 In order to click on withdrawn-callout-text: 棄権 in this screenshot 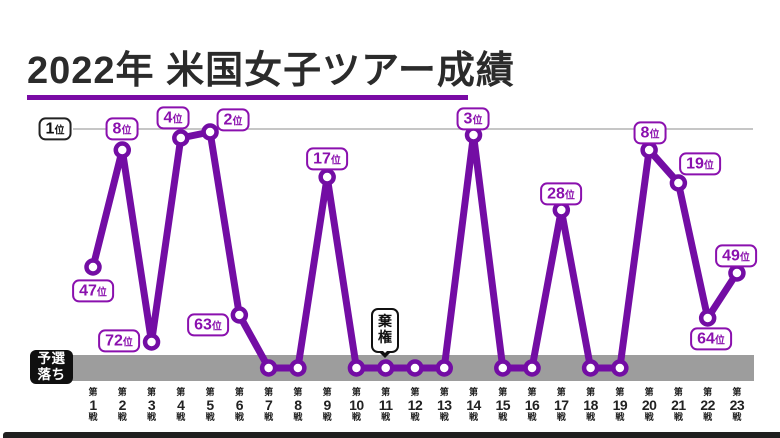, I will do `click(385, 329)`.